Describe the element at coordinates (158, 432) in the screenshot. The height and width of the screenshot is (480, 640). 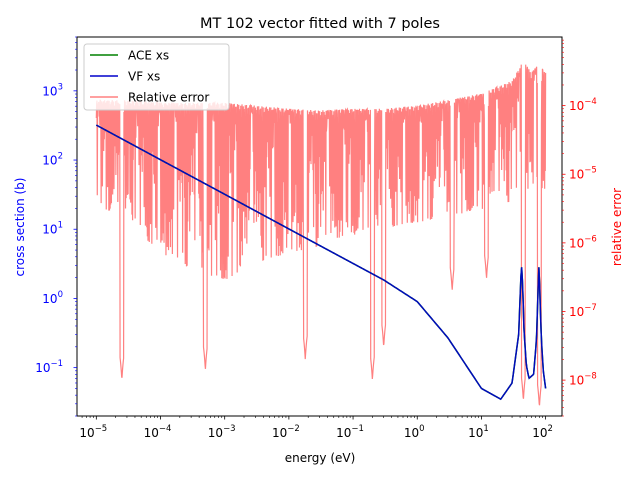
I see `x-tick-label: 10⁻⁴` at that location.